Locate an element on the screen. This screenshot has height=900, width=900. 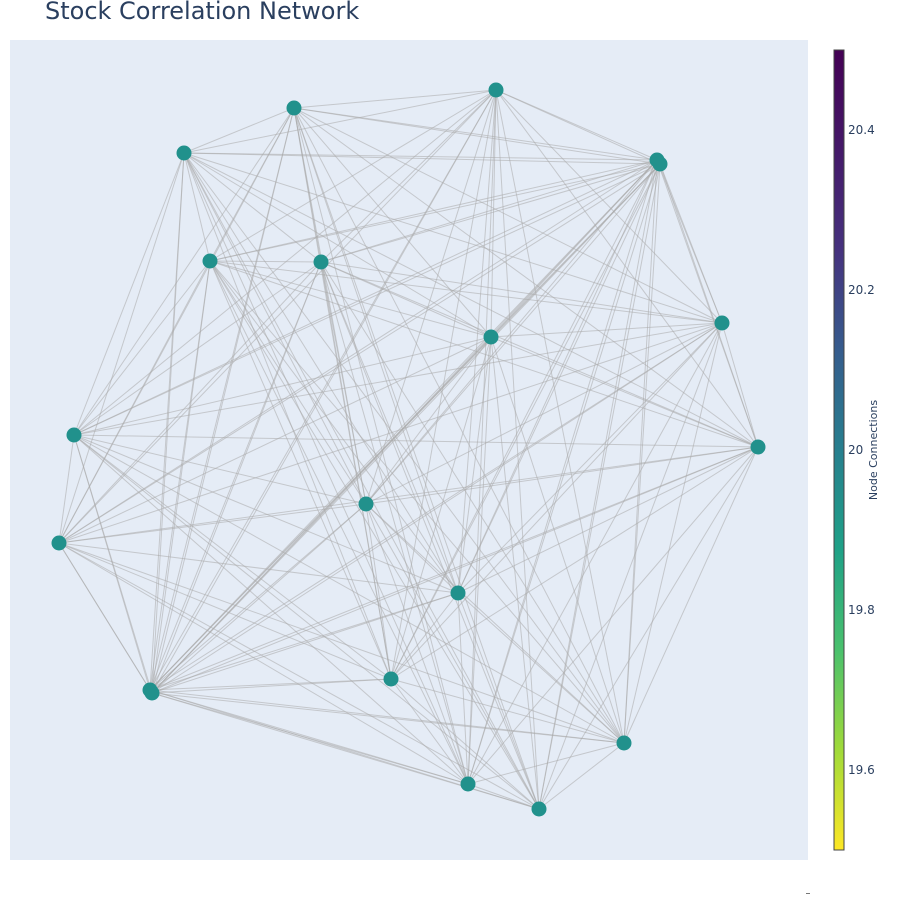
colorbar-tick-label: 20 is located at coordinates (855, 450).